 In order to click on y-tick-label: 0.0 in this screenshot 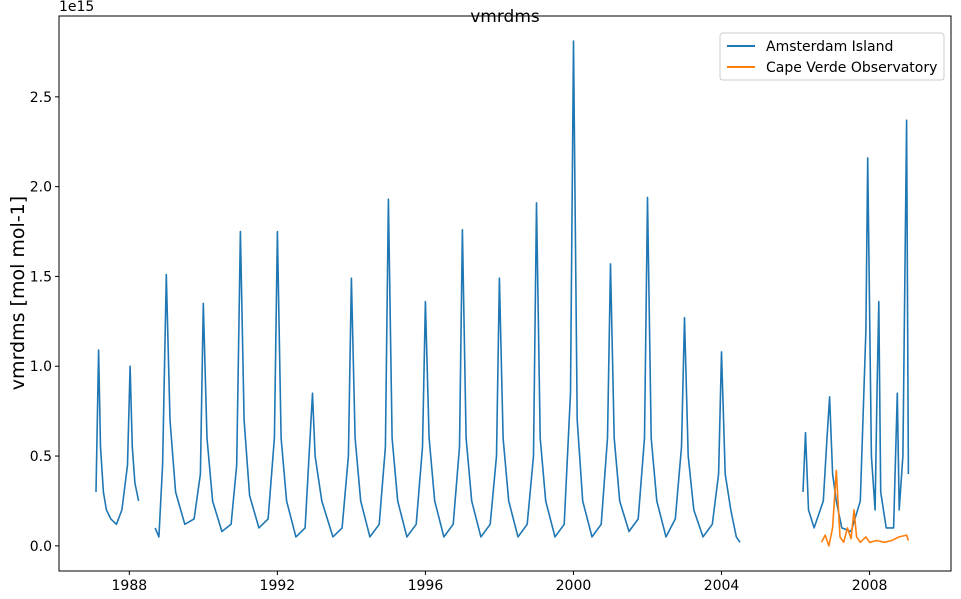, I will do `click(41, 547)`.